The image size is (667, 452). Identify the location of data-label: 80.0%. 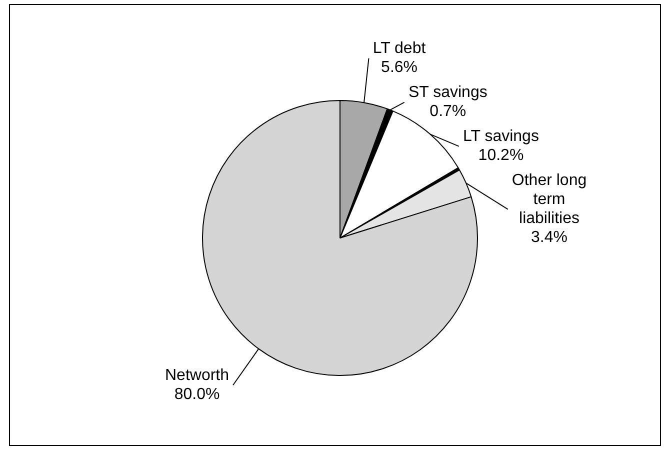
(197, 395).